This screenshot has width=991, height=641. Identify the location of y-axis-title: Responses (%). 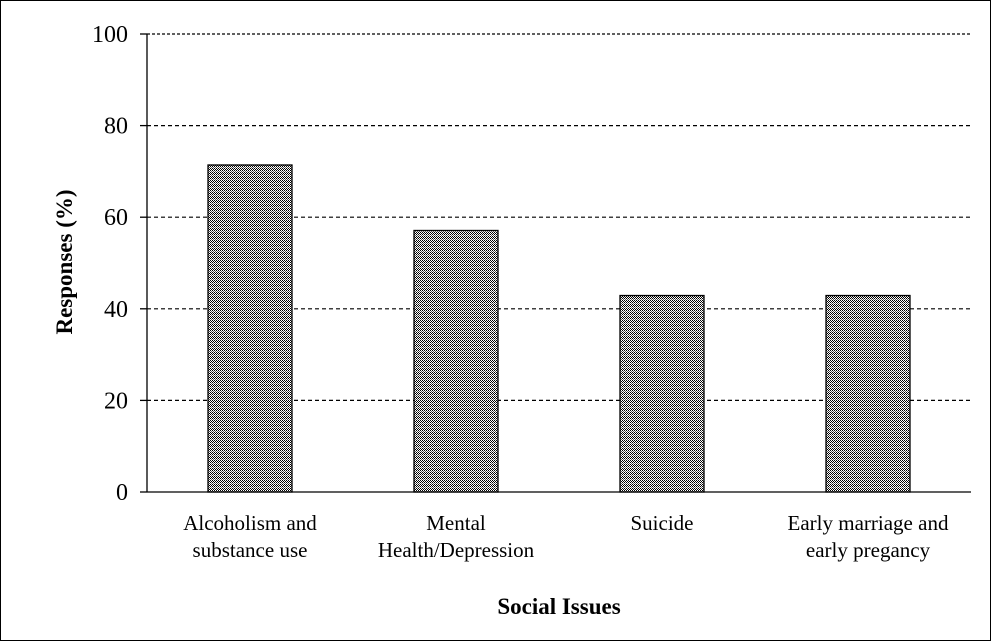
(64, 261).